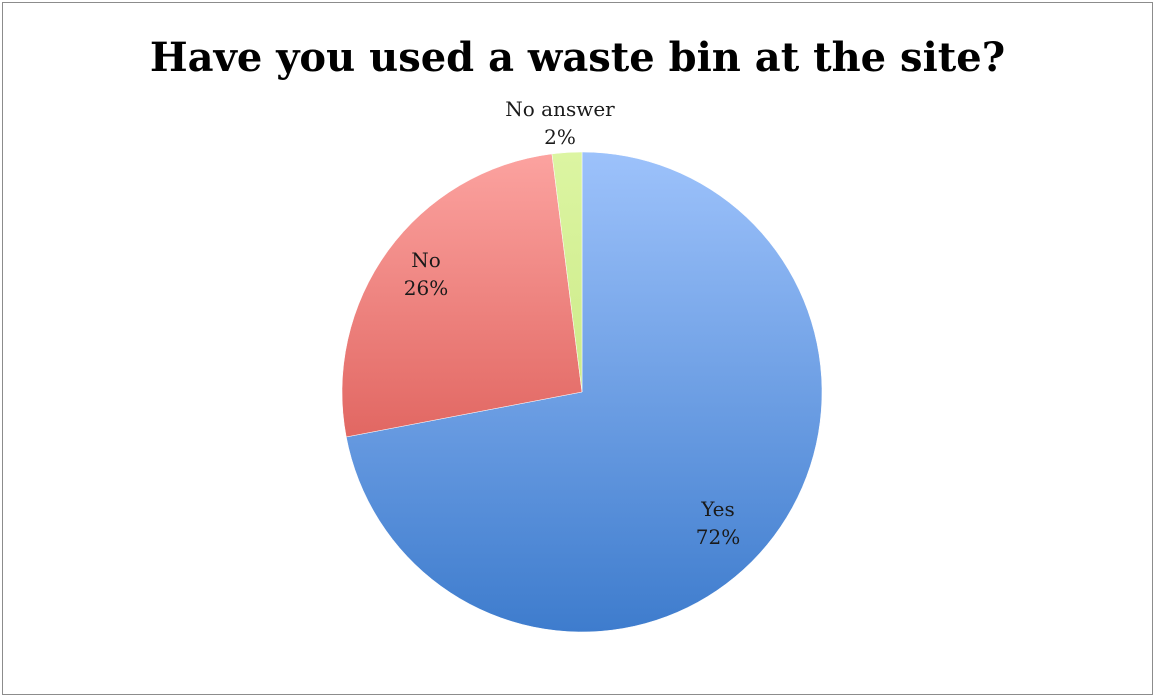  Describe the element at coordinates (462, 295) in the screenshot. I see `pie-slice-no` at that location.